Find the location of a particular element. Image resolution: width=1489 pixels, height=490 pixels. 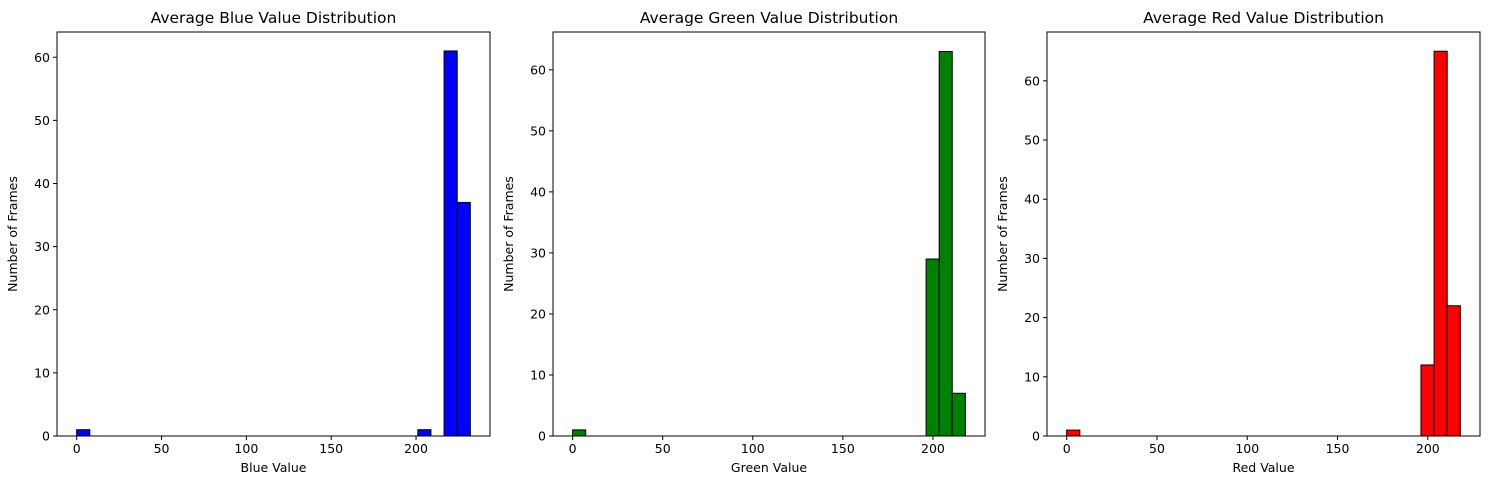

red-y-axis-label: Number of Frames is located at coordinates (1002, 234).